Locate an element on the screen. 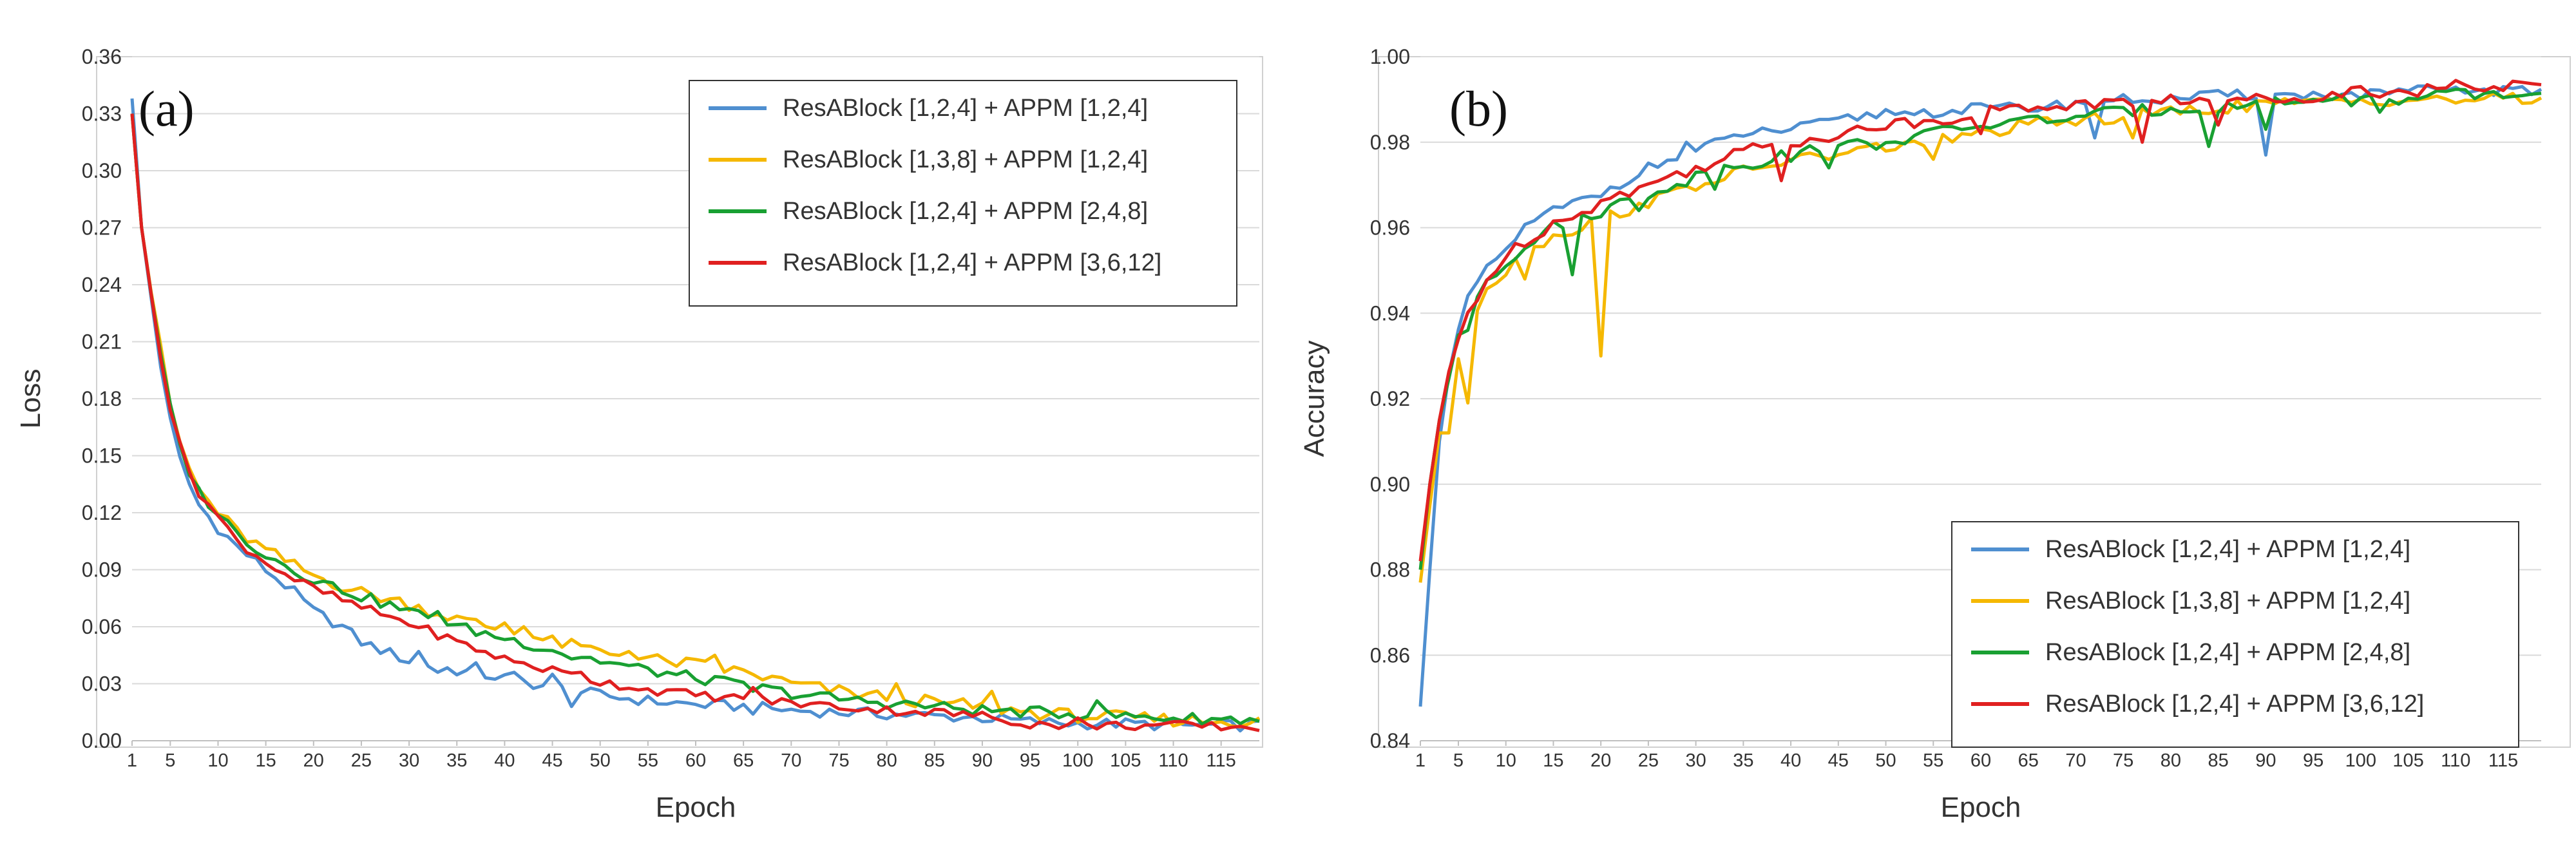  panel-label: (a) is located at coordinates (166, 109).